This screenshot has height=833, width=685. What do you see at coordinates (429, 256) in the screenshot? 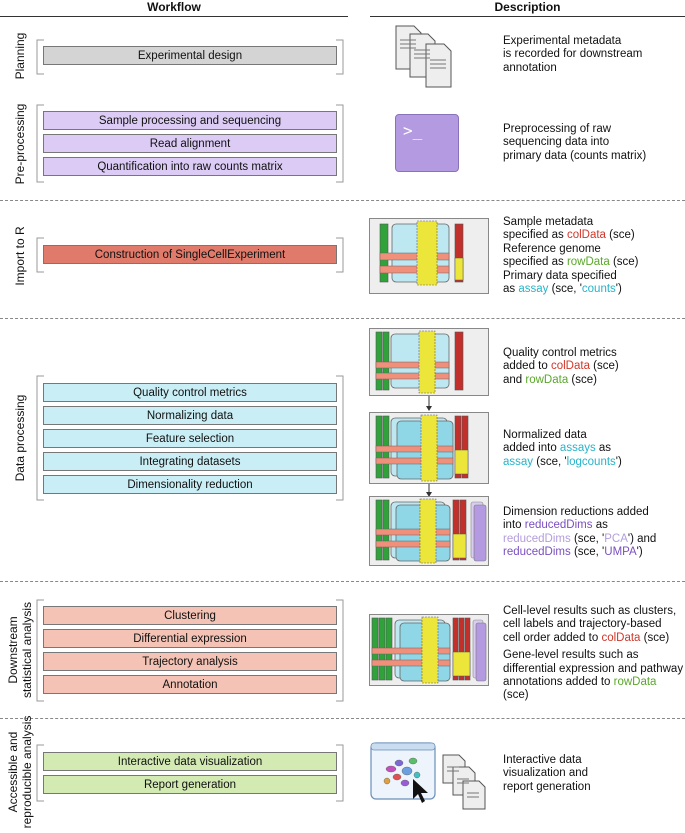
I see `sce-container-import` at bounding box center [429, 256].